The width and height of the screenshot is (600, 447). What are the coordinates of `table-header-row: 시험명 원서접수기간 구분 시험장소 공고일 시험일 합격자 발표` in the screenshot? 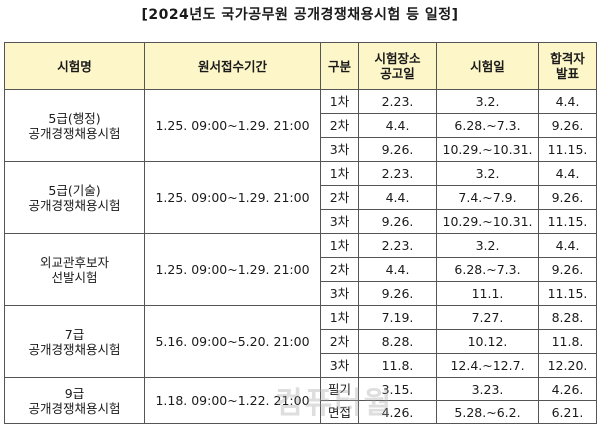 It's located at (300, 66).